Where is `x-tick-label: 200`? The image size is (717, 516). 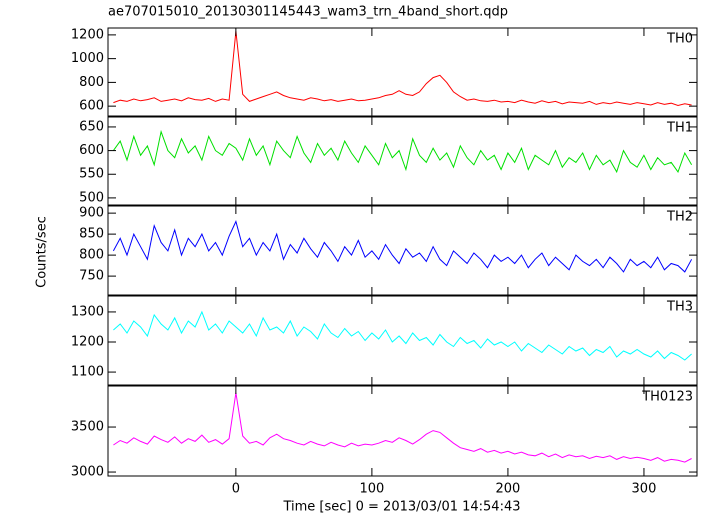 x-tick-label: 200 is located at coordinates (508, 489).